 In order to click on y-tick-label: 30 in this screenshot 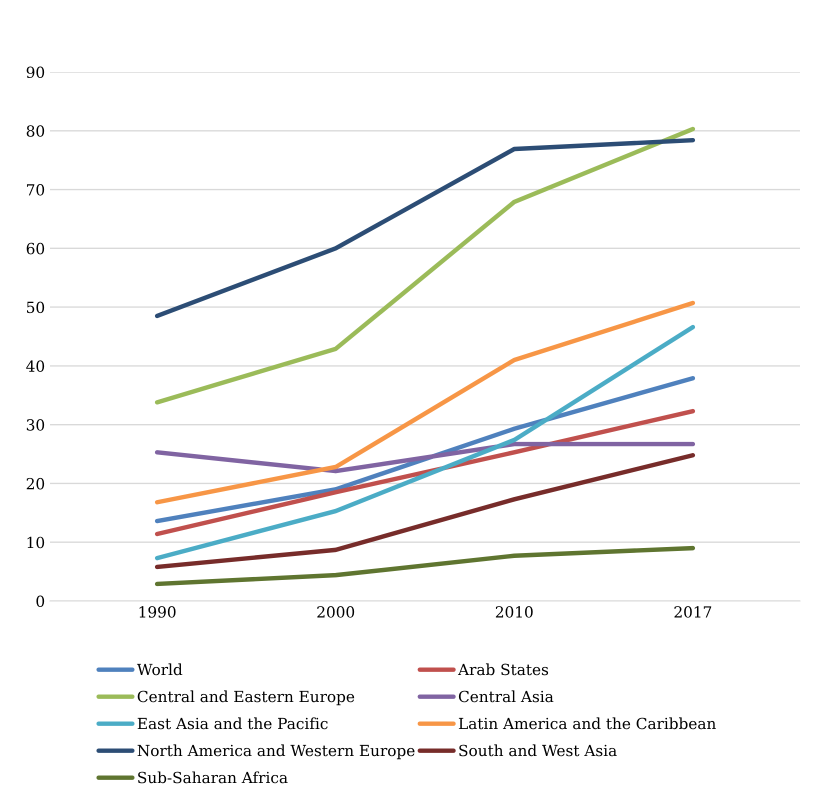, I will do `click(35, 425)`.